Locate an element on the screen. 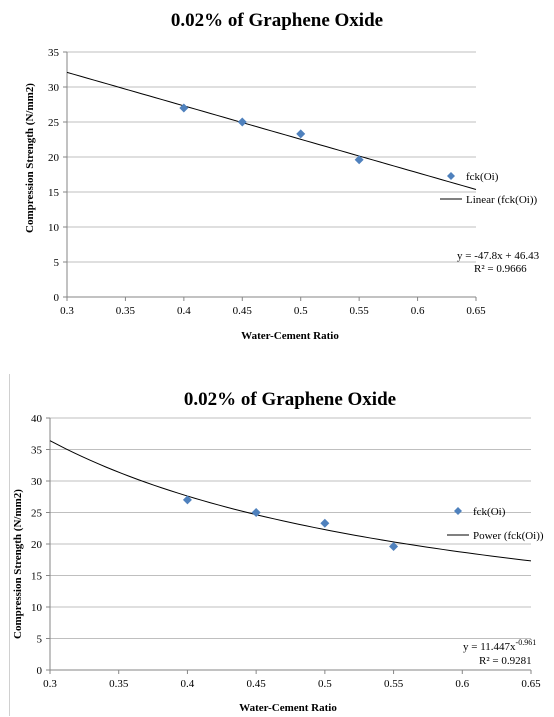 The image size is (554, 717). equation-exponent: -0.961 is located at coordinates (526, 642).